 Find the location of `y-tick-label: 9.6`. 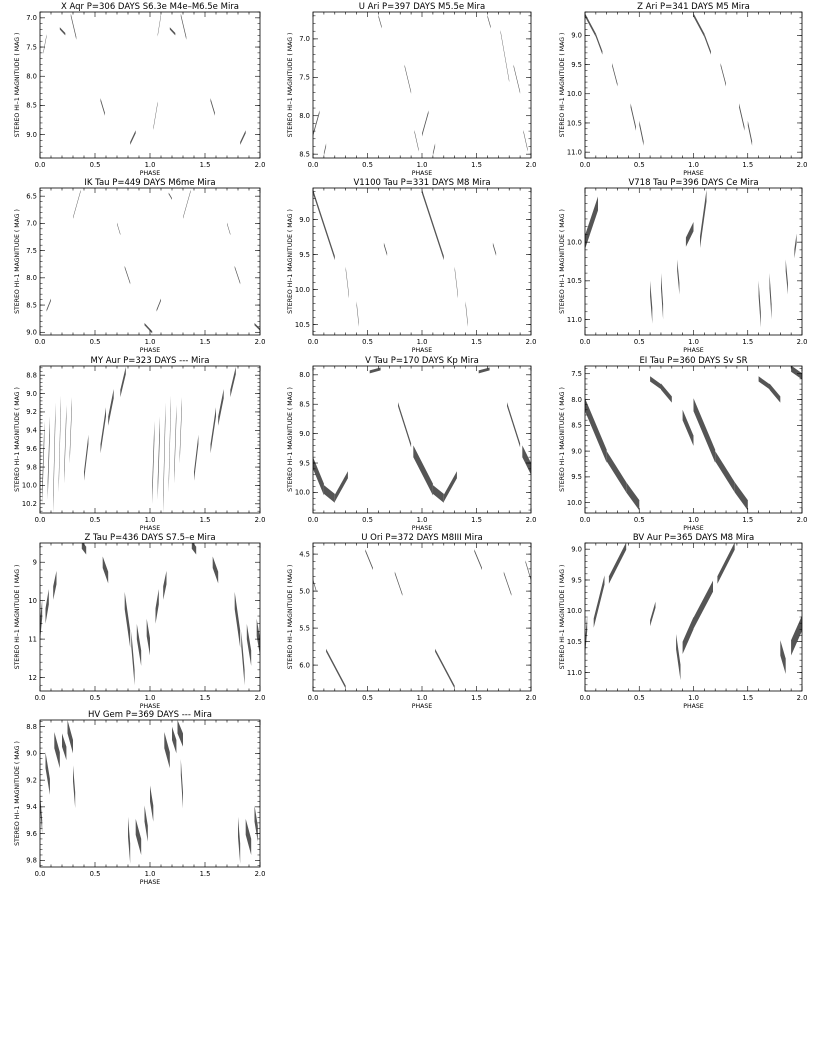

y-tick-label: 9.6 is located at coordinates (31, 834).